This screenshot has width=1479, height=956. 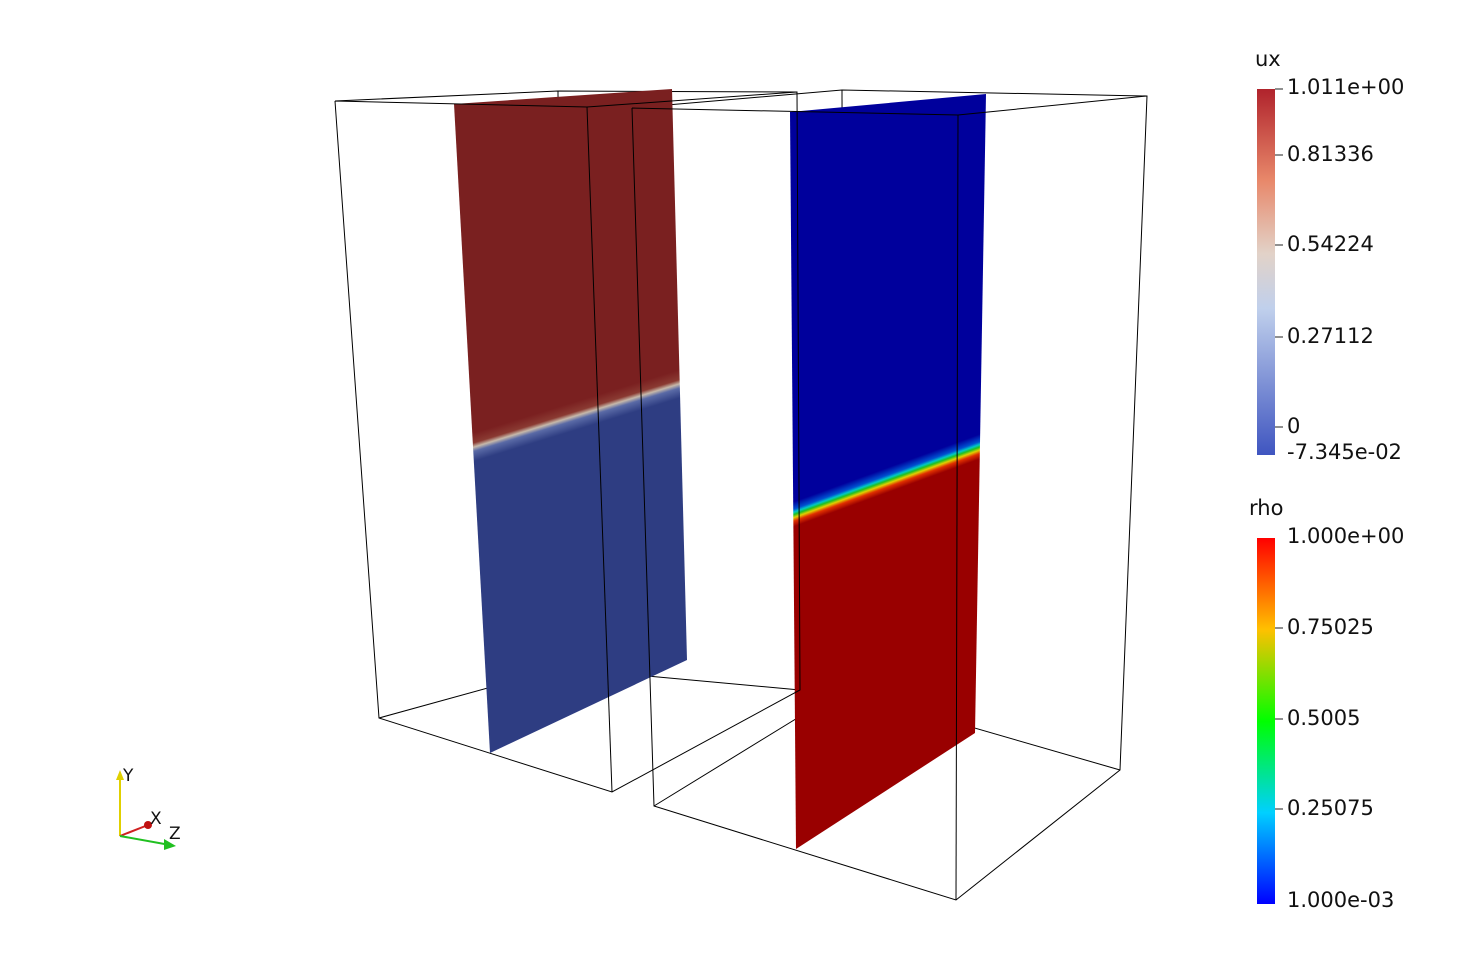 I want to click on axis-label: Z, so click(x=175, y=834).